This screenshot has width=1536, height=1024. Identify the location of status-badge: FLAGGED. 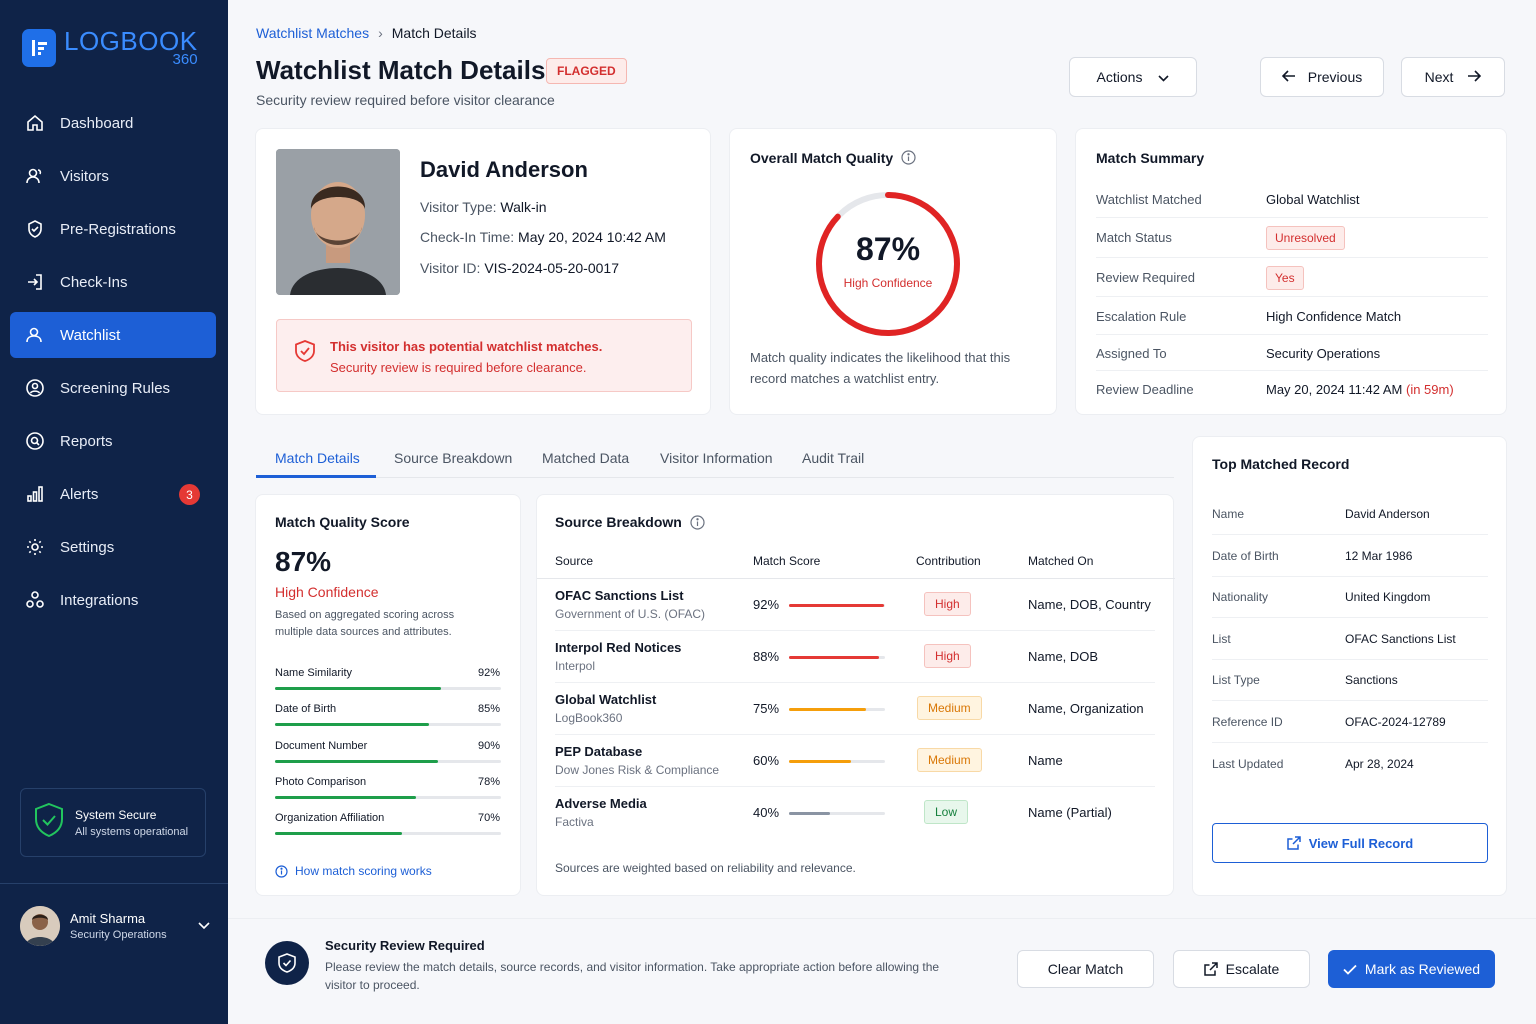
(586, 71).